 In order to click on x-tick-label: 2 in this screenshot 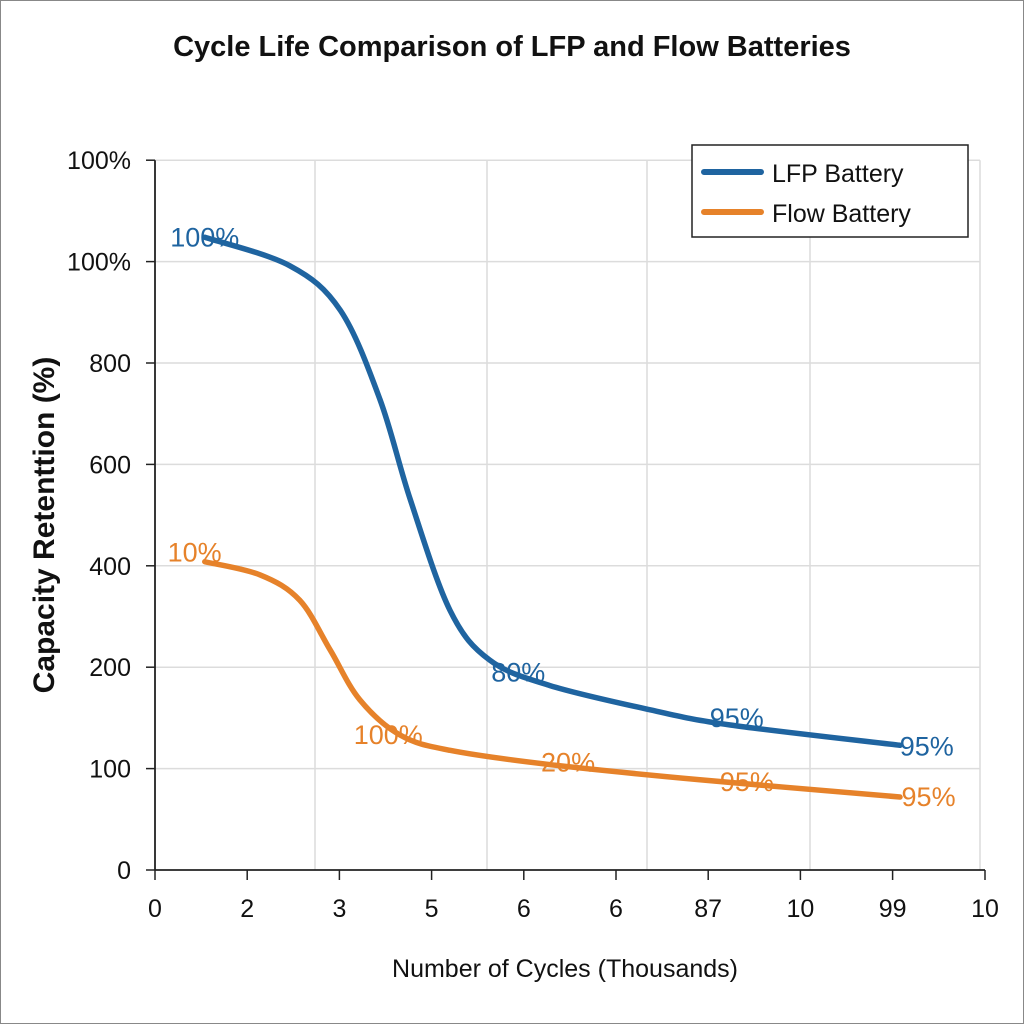, I will do `click(247, 909)`.